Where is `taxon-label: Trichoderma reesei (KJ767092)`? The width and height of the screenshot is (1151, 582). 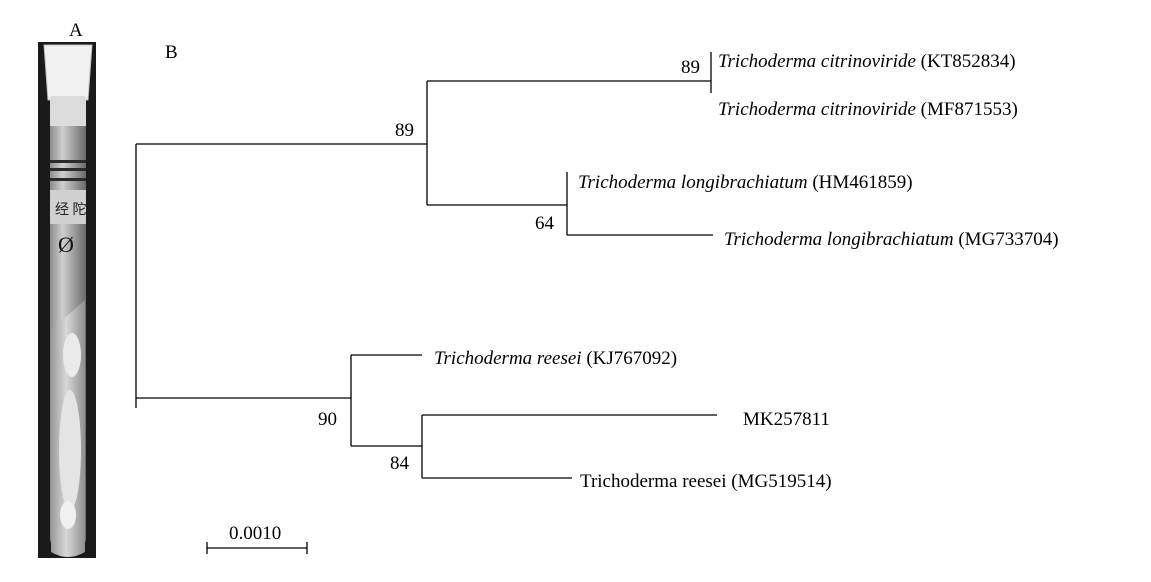
taxon-label: Trichoderma reesei (KJ767092) is located at coordinates (555, 358).